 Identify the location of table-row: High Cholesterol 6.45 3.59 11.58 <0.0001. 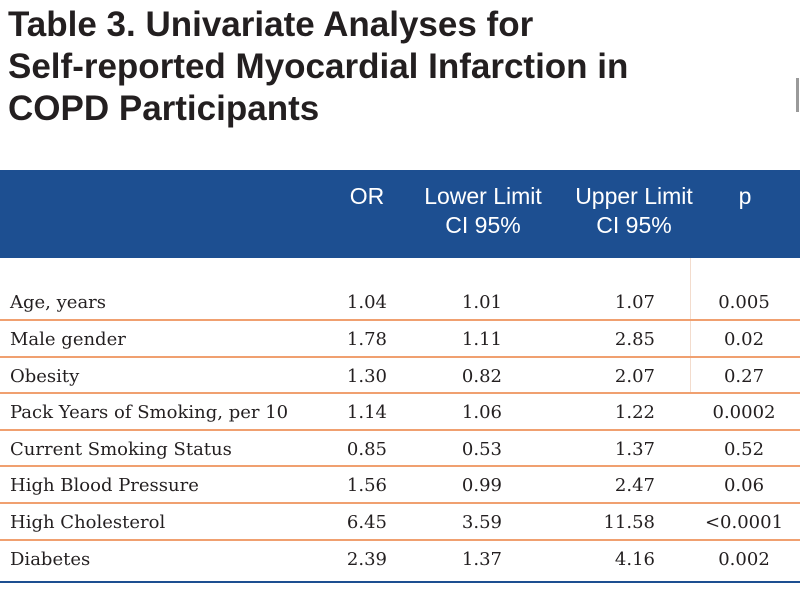
(400, 521).